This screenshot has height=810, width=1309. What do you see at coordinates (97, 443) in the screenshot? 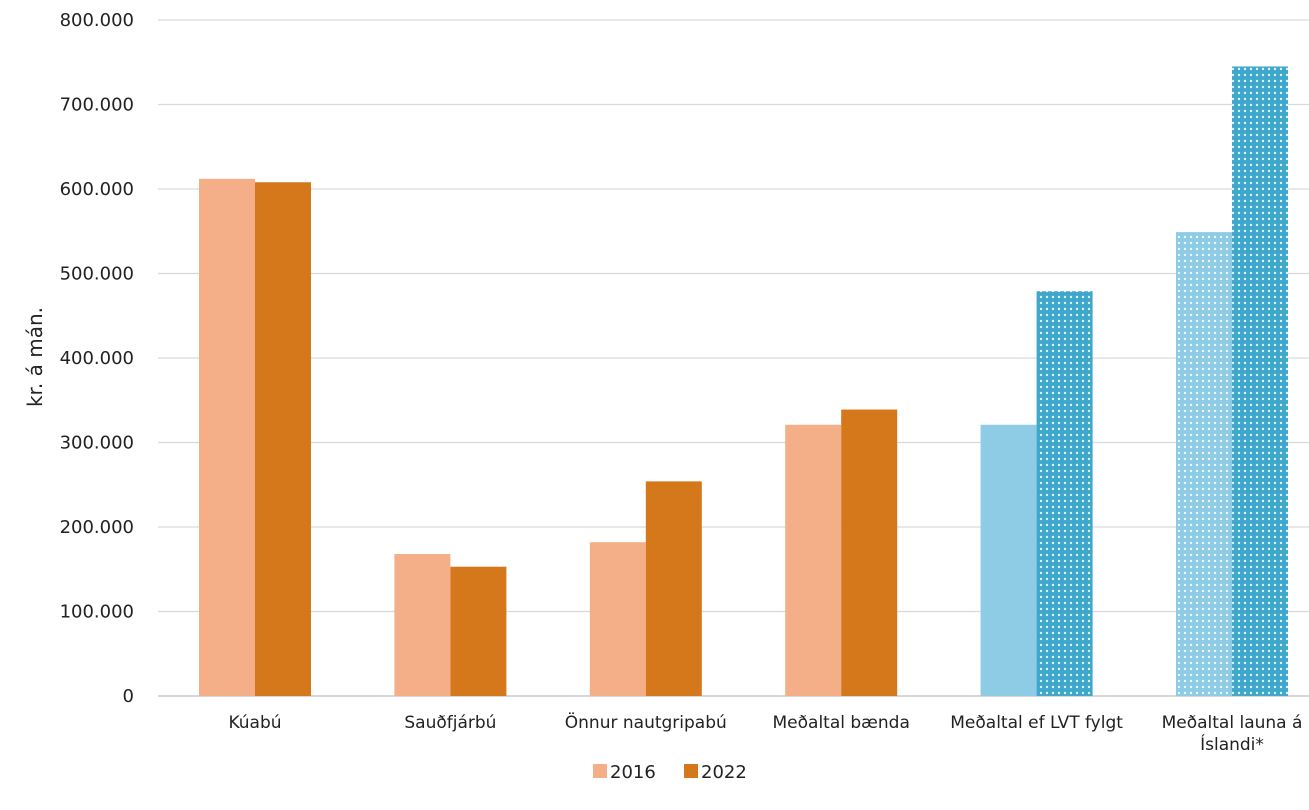
I see `y-tick-label: 300.000` at bounding box center [97, 443].